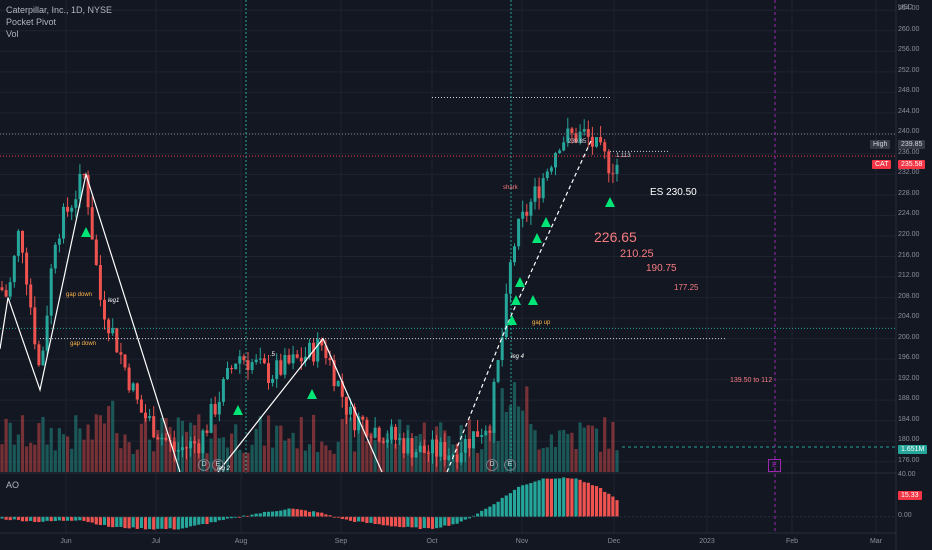  Describe the element at coordinates (241, 541) in the screenshot. I see `time-tick-label: Aug` at that location.